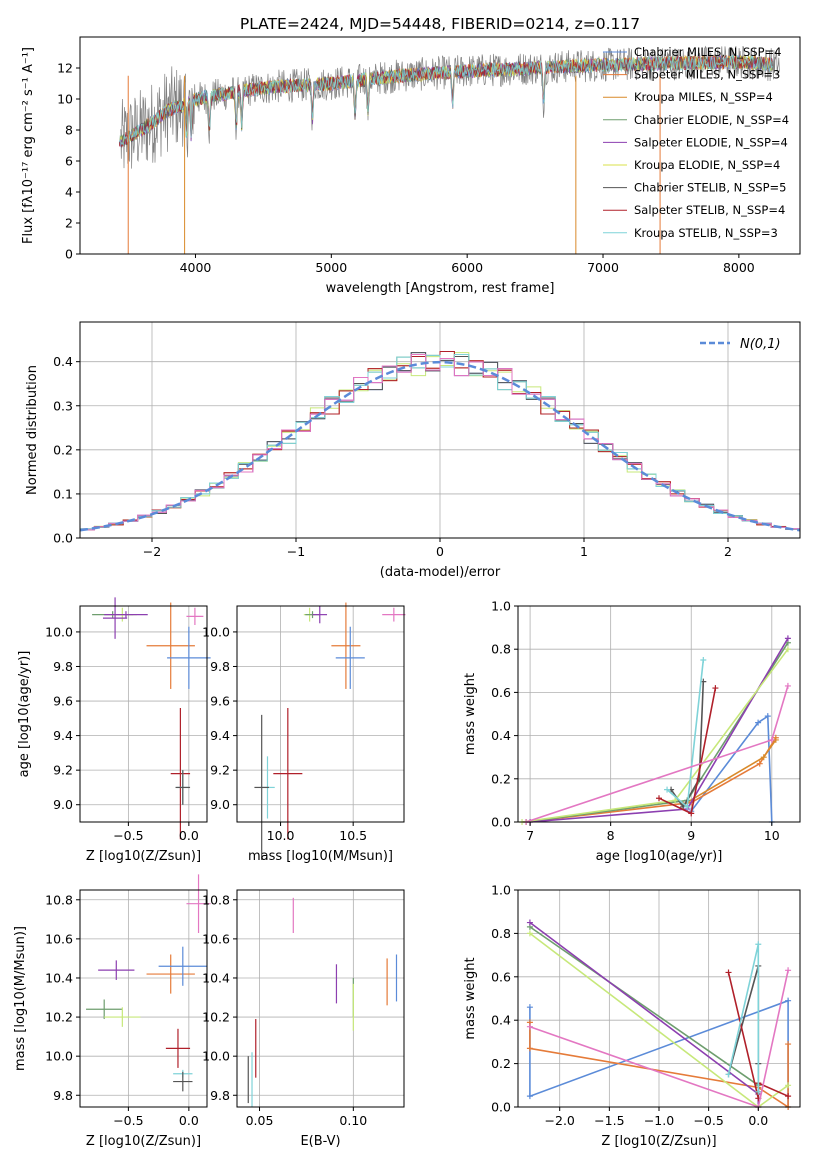 The height and width of the screenshot is (1170, 819). I want to click on x-tick-label: −1, so click(296, 551).